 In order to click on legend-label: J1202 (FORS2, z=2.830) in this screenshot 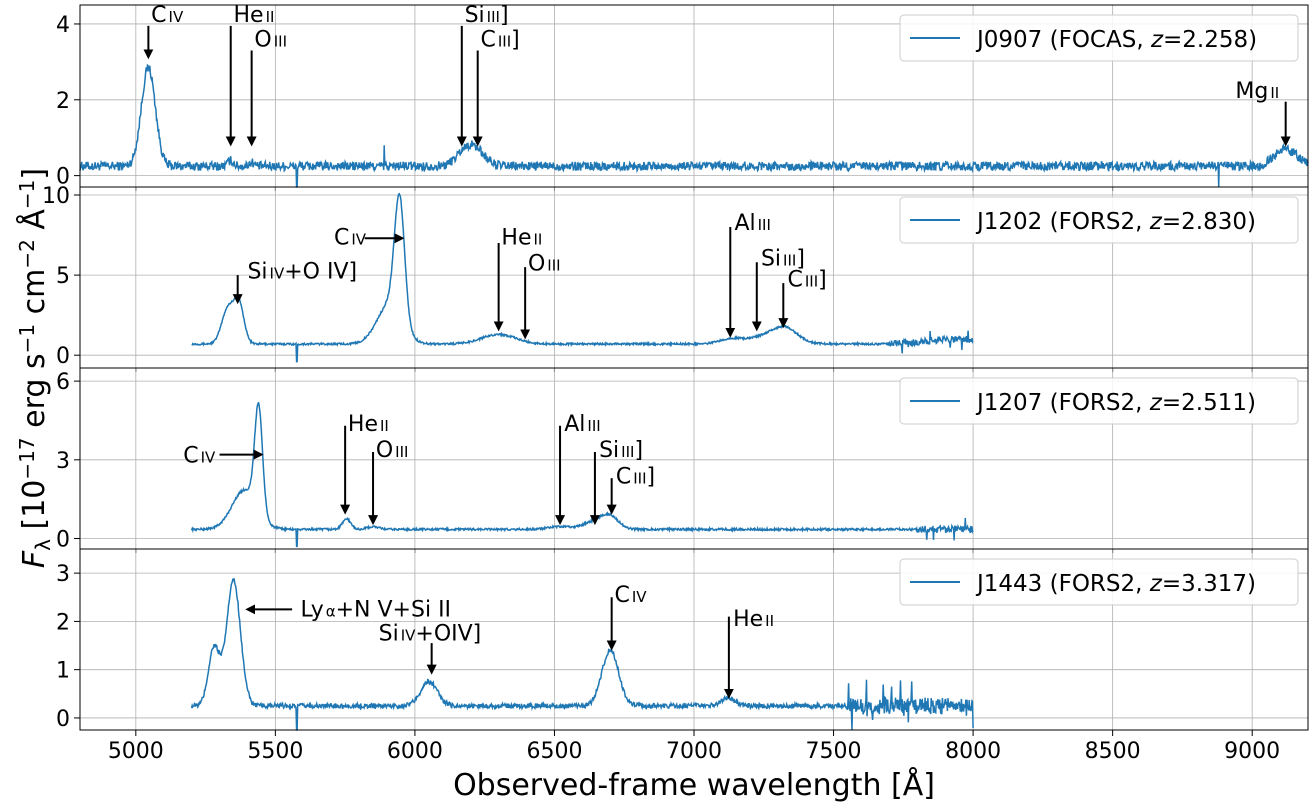, I will do `click(1115, 222)`.